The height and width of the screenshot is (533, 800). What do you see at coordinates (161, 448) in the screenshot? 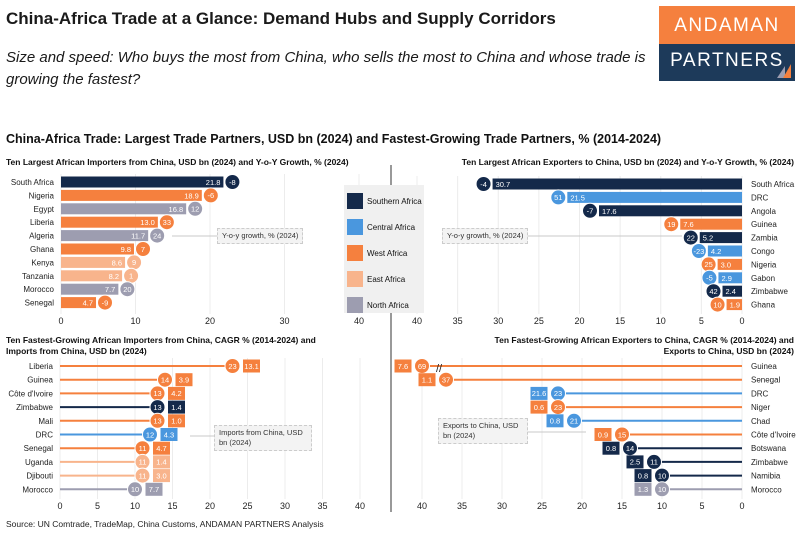
I see `trade-label: 4.7` at bounding box center [161, 448].